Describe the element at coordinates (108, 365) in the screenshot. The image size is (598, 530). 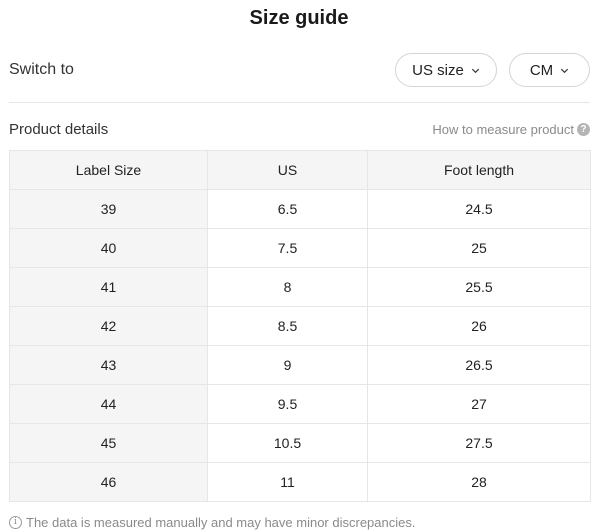
I see `label-size-cell: 43` at that location.